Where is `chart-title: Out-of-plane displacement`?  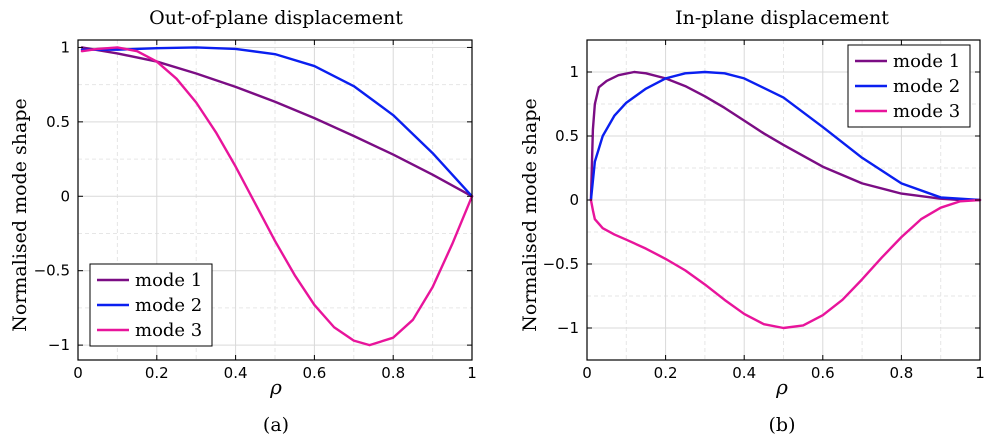
chart-title: Out-of-plane displacement is located at coordinates (276, 18).